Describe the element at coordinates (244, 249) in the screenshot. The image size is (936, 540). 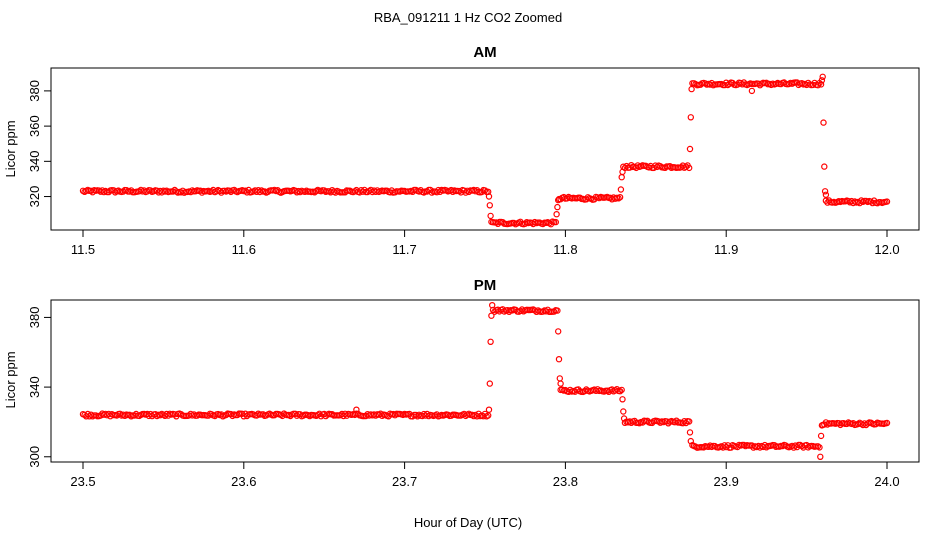
I see `x-tick-label: 11.6` at that location.